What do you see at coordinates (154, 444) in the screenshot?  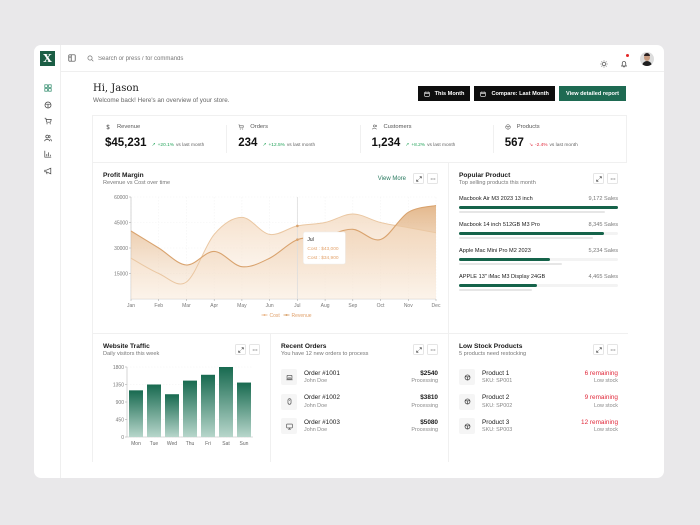 I see `svg-text: Tue` at bounding box center [154, 444].